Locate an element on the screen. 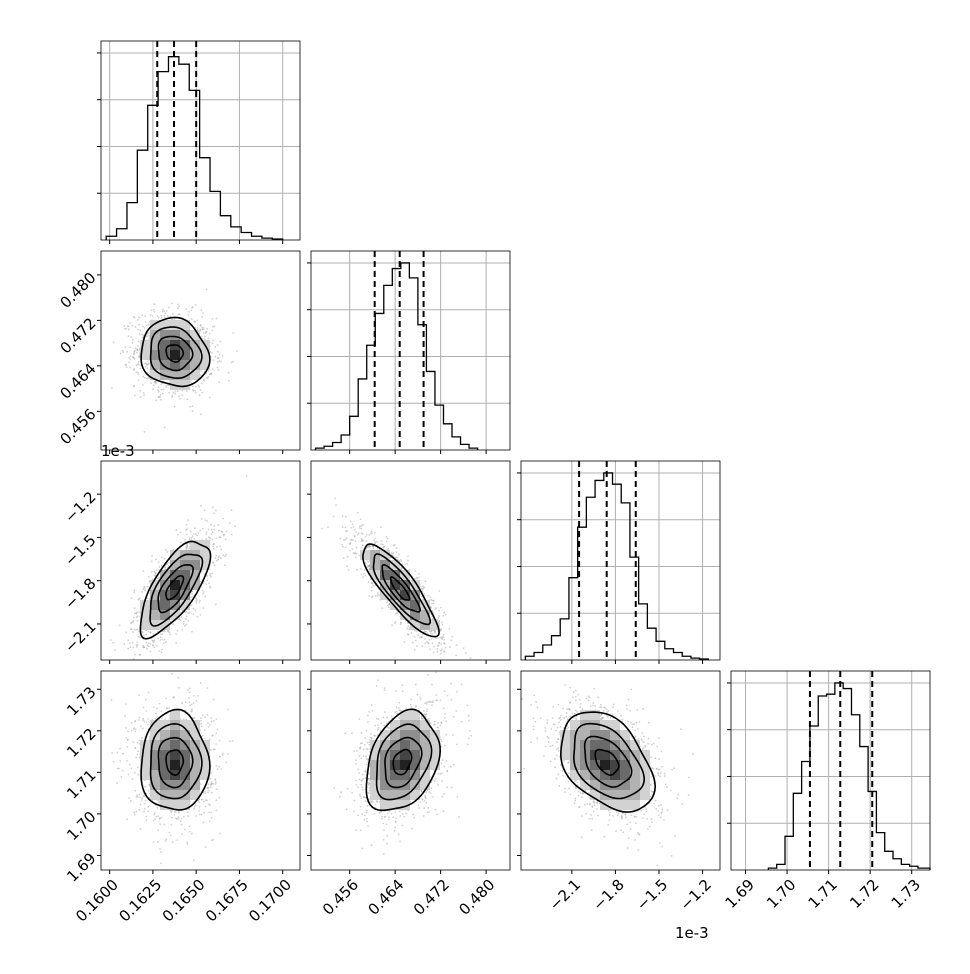 The image size is (970, 974). hist-param-2-plot-area is located at coordinates (410, 350).